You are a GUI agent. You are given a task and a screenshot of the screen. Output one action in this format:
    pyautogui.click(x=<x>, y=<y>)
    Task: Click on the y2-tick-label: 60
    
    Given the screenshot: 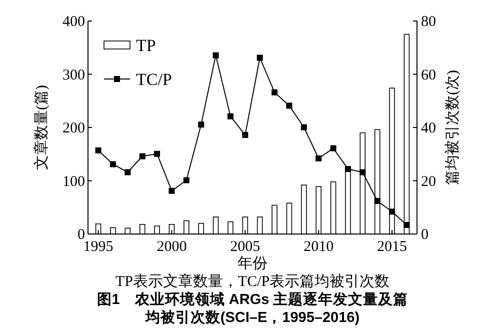 What is the action you would take?
    pyautogui.click(x=428, y=75)
    